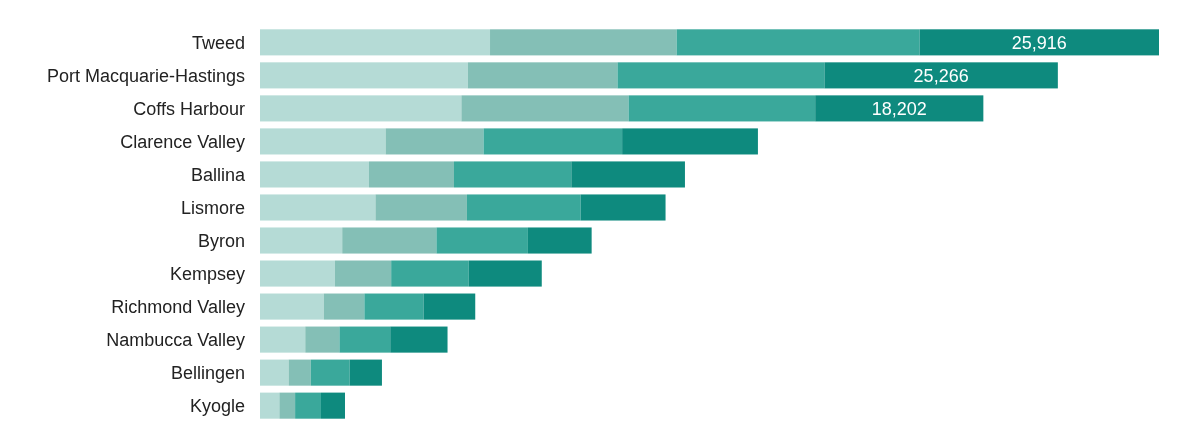 The height and width of the screenshot is (439, 1179). I want to click on y-tick-label: Kyogle, so click(217, 405).